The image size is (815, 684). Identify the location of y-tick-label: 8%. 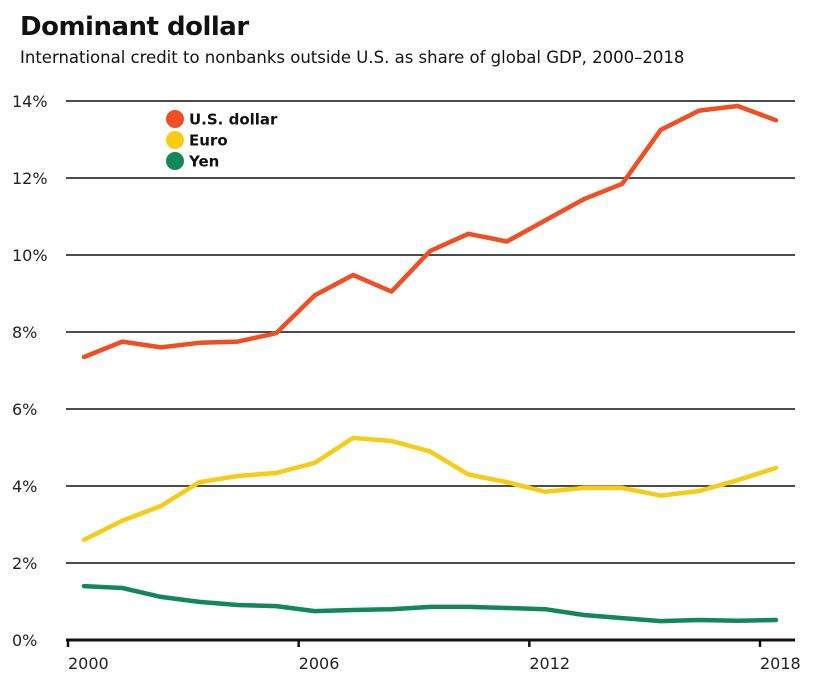
(24, 332).